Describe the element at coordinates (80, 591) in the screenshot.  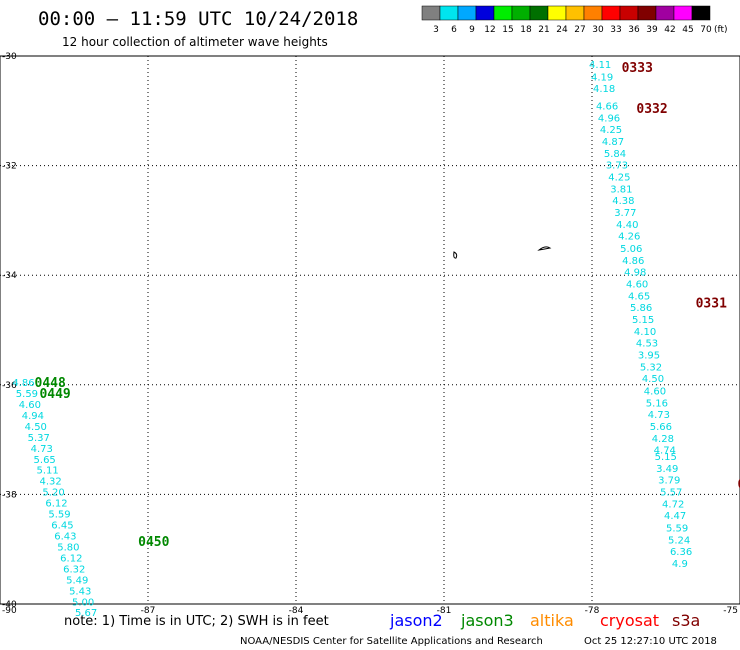
I see `swh-value-label: 5.43` at that location.